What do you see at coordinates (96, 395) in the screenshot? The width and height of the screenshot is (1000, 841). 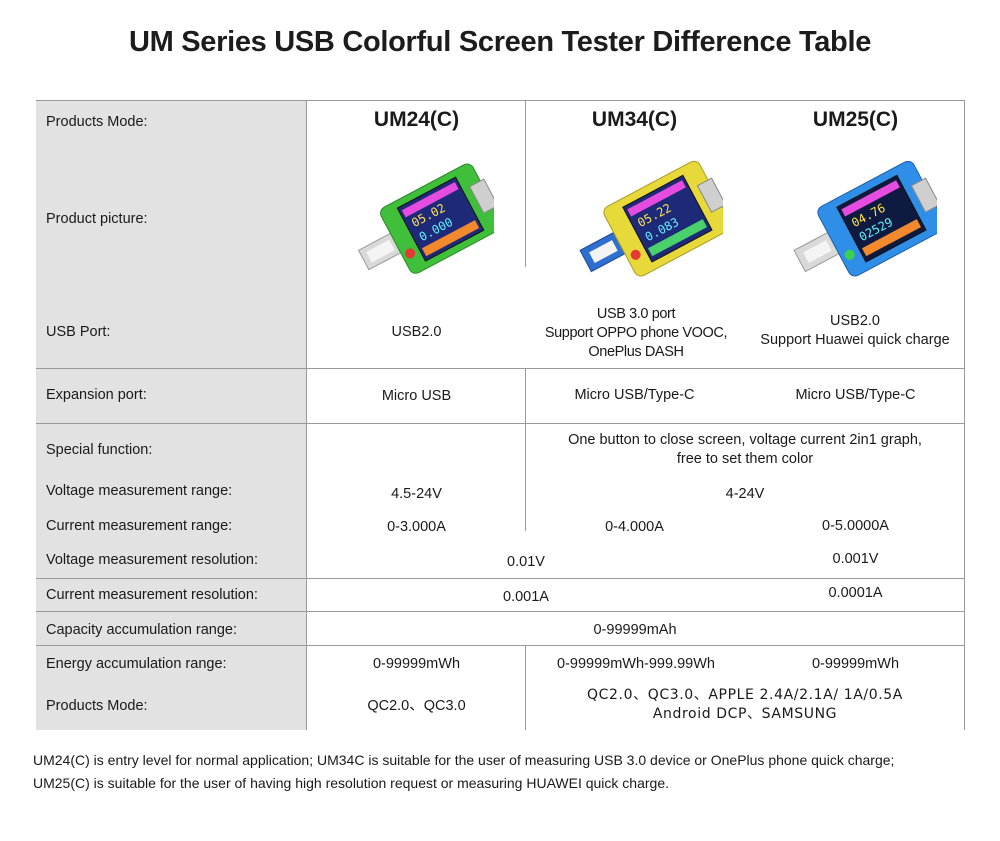 I see `expansion-port-label: Expansion port:` at bounding box center [96, 395].